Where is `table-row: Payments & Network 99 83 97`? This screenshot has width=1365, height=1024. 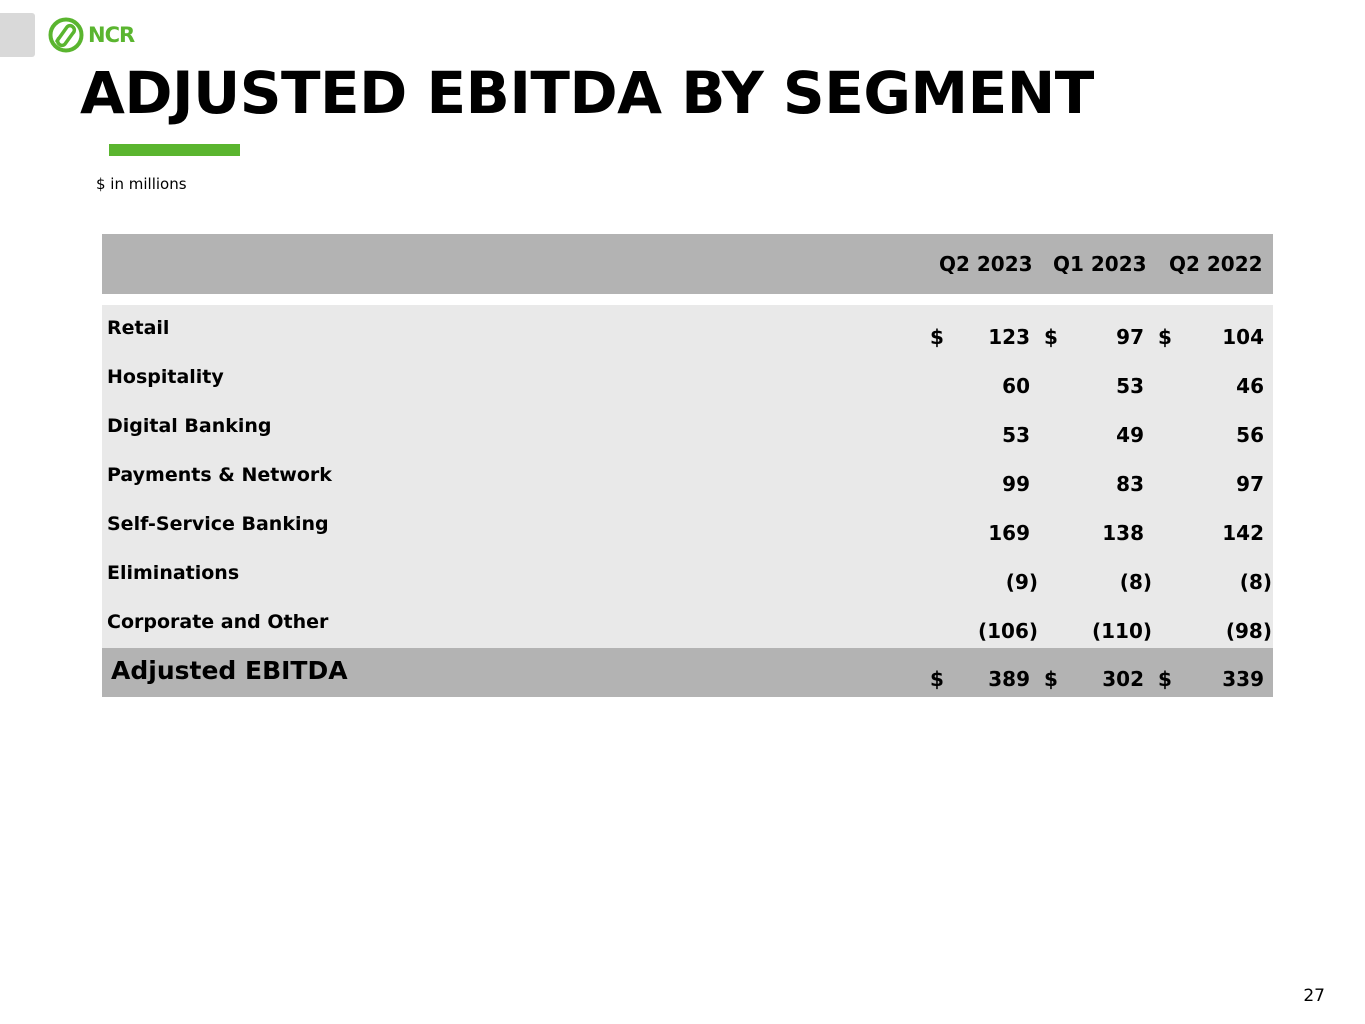
table-row: Payments & Network 99 83 97 is located at coordinates (687, 476).